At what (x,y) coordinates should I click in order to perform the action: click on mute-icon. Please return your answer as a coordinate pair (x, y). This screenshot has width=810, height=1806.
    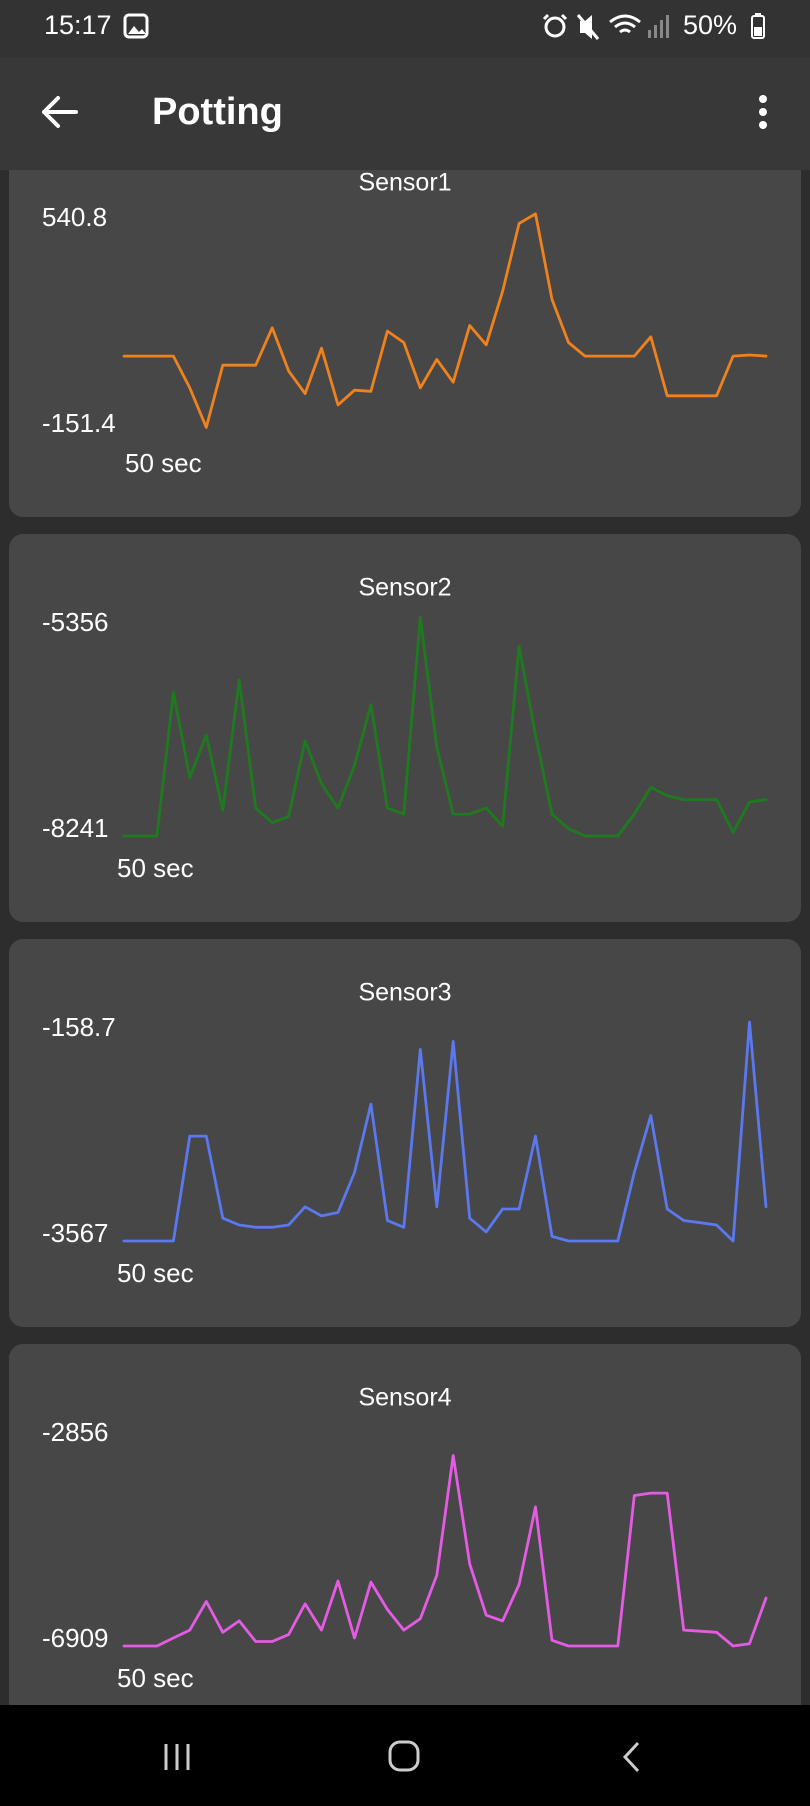
    Looking at the image, I should click on (588, 27).